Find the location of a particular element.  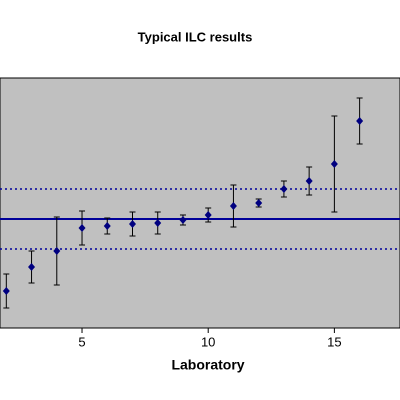

chart-title: Typical ILC results is located at coordinates (195, 36).